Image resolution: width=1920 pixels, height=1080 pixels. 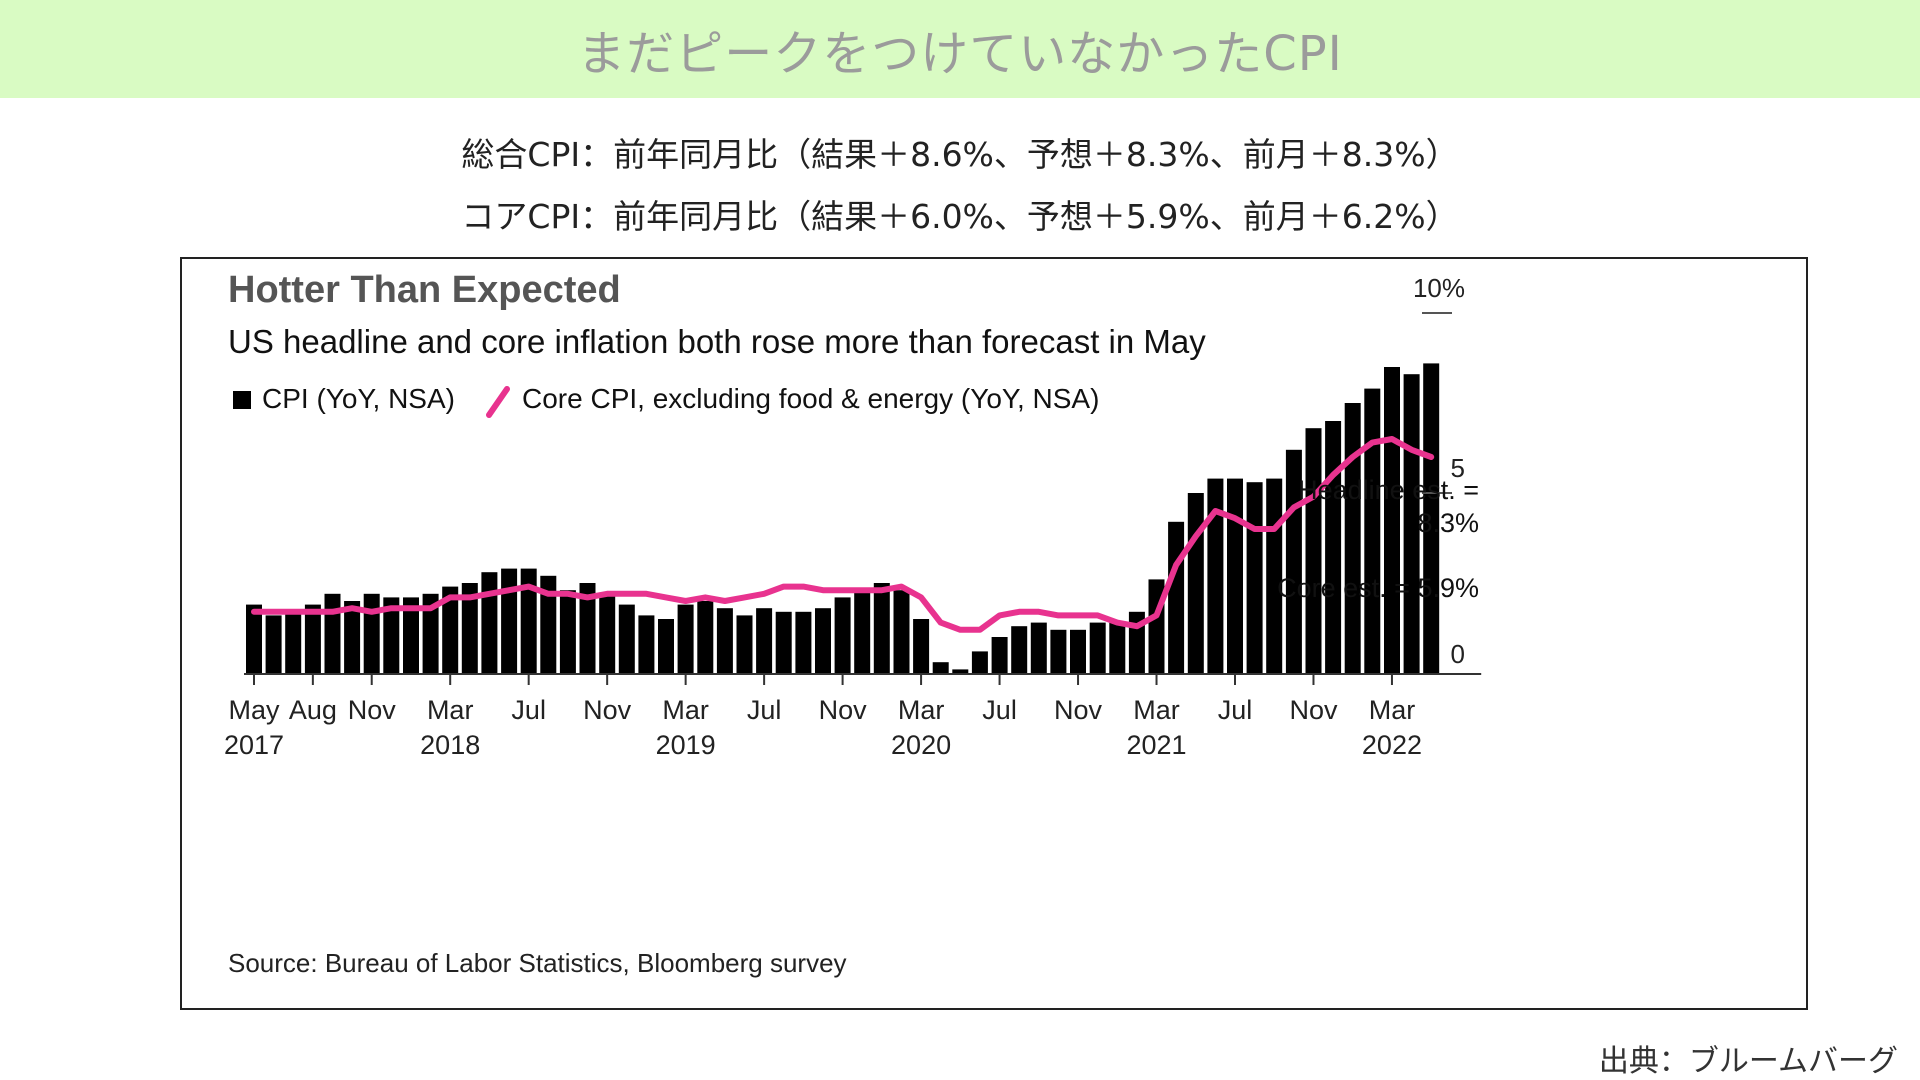 I want to click on y-axis-ticks: 0 5 10%, so click(x=1439, y=471).